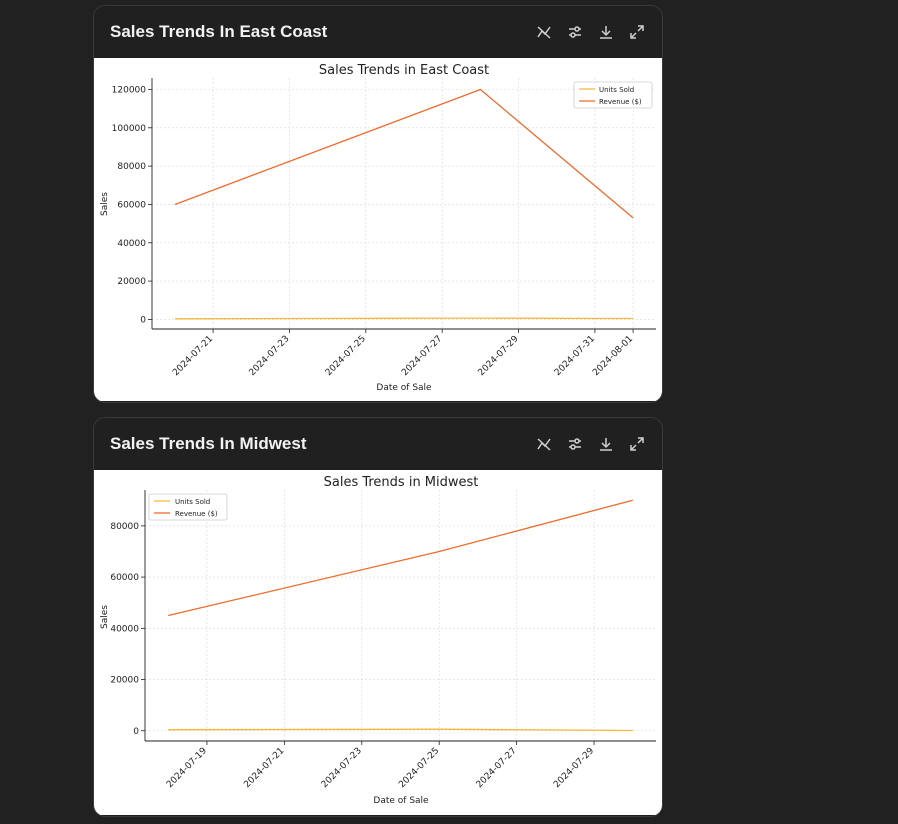 Image resolution: width=898 pixels, height=824 pixels. What do you see at coordinates (129, 129) in the screenshot?
I see `y-tick-label: 100000` at bounding box center [129, 129].